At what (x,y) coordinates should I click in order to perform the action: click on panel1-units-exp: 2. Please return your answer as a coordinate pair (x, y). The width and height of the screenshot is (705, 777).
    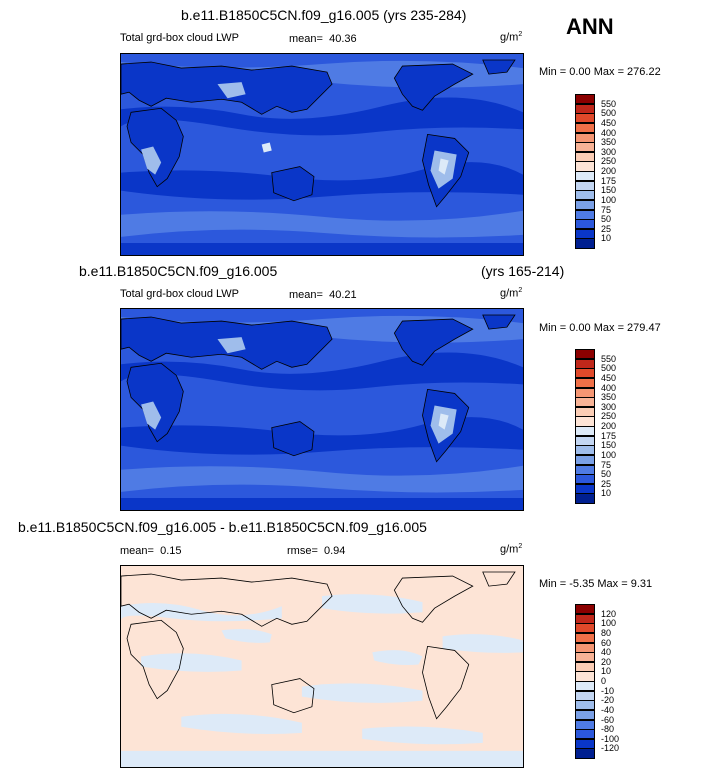
    Looking at the image, I should click on (520, 34).